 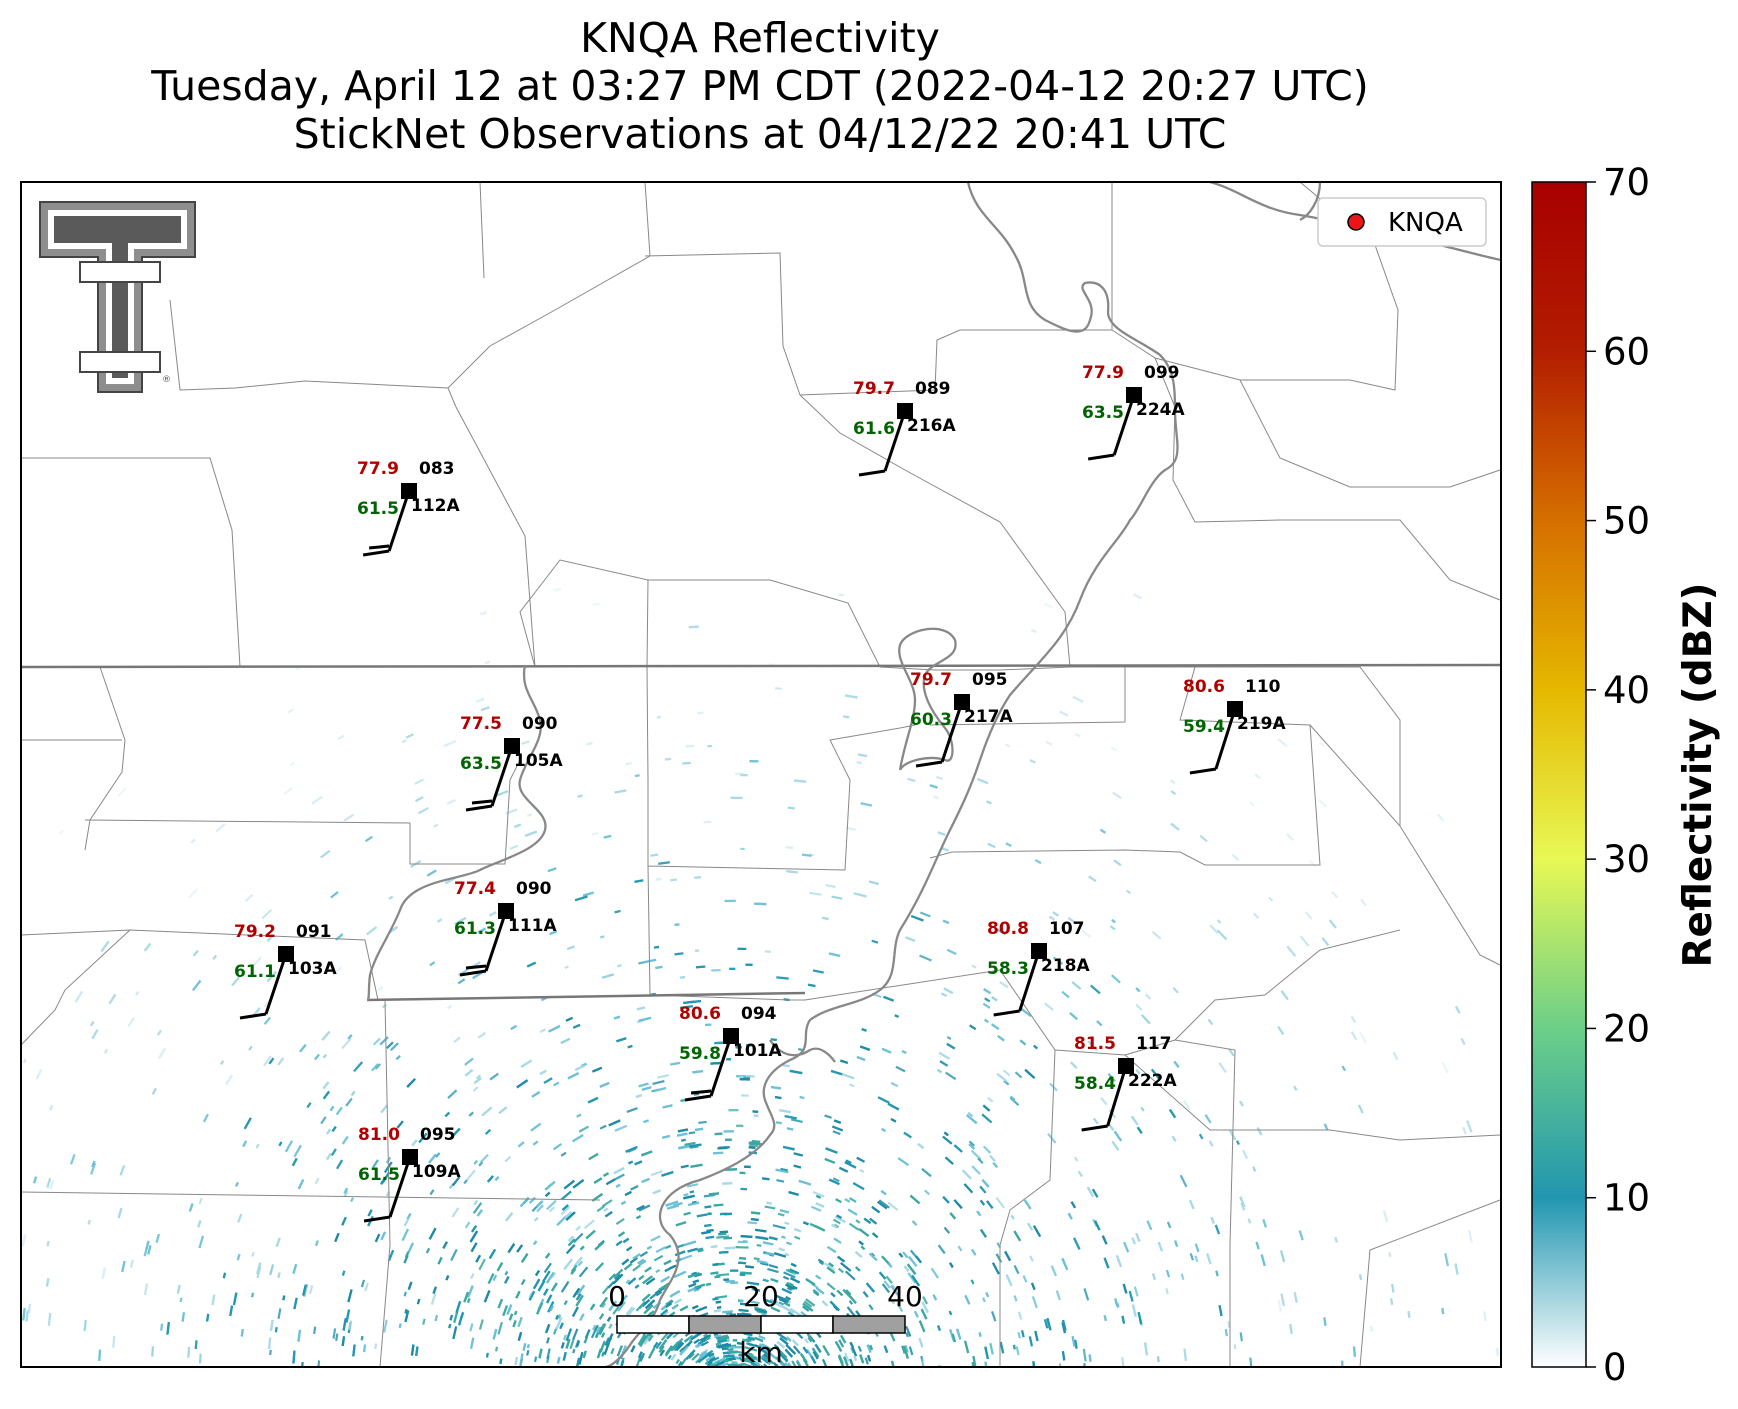 I want to click on station-dewpoint: 61.6, so click(x=874, y=429).